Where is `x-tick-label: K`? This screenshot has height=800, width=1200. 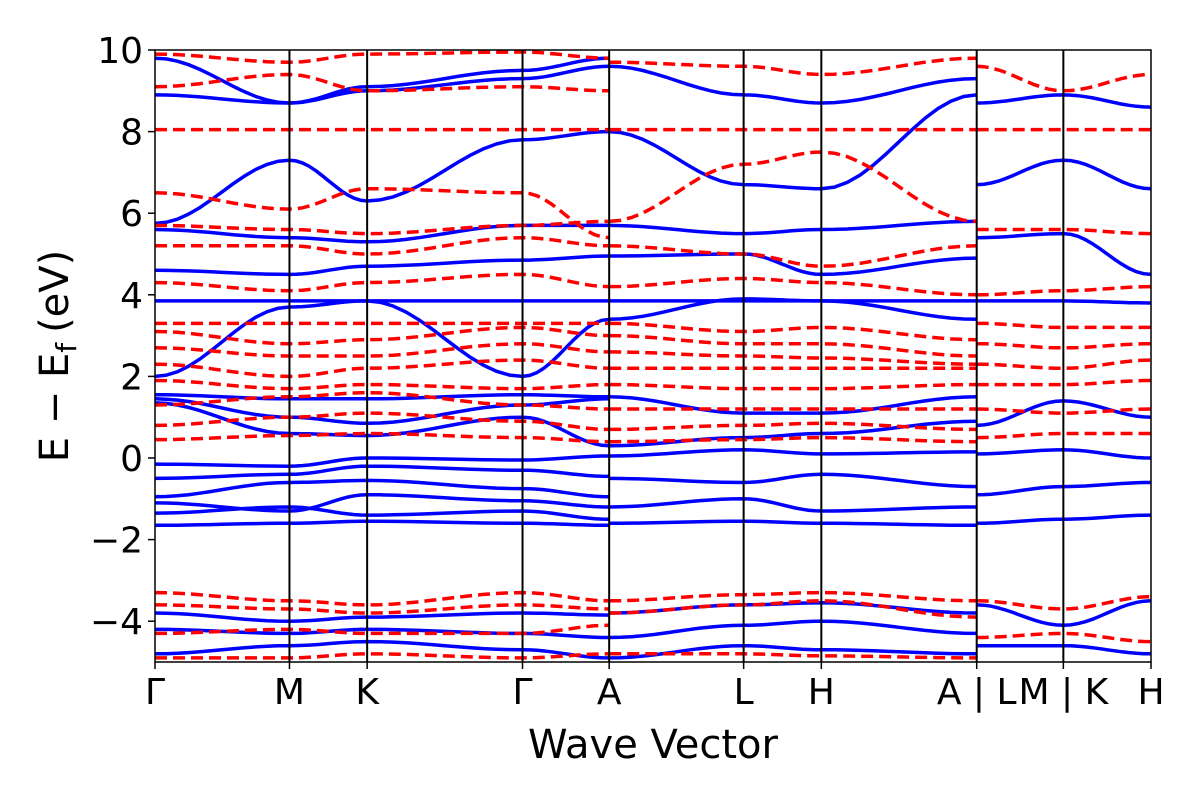
x-tick-label: K is located at coordinates (367, 692).